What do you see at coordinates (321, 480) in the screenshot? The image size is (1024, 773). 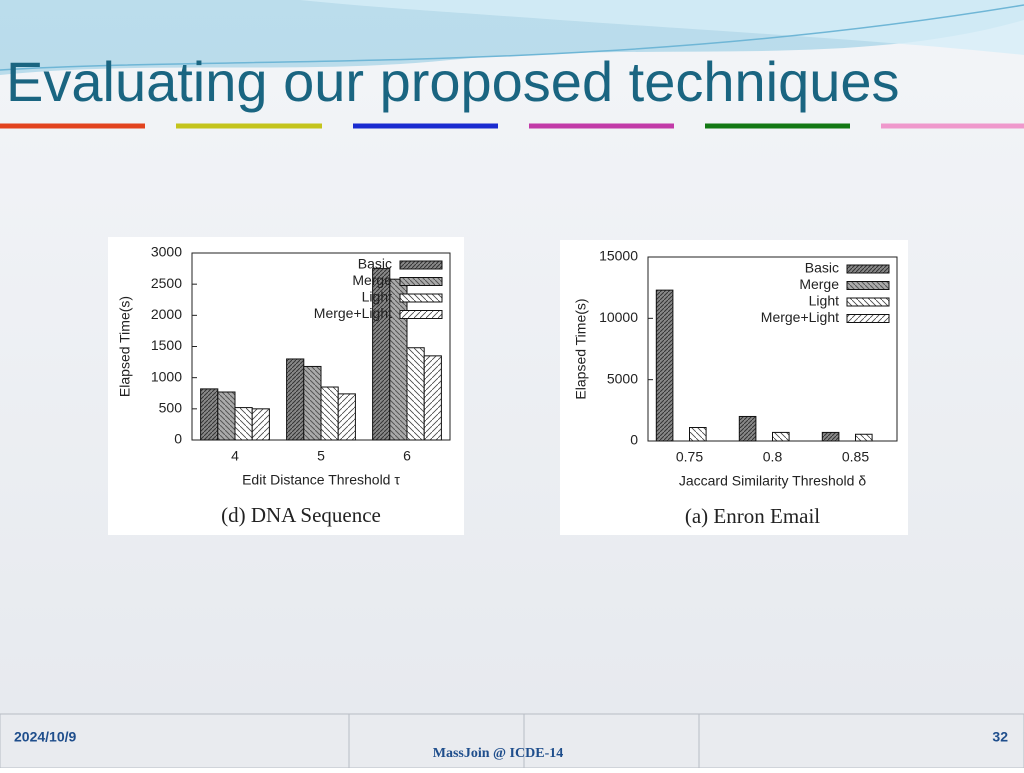 I see `x-axis-label: Edit Distance Threshold τ` at bounding box center [321, 480].